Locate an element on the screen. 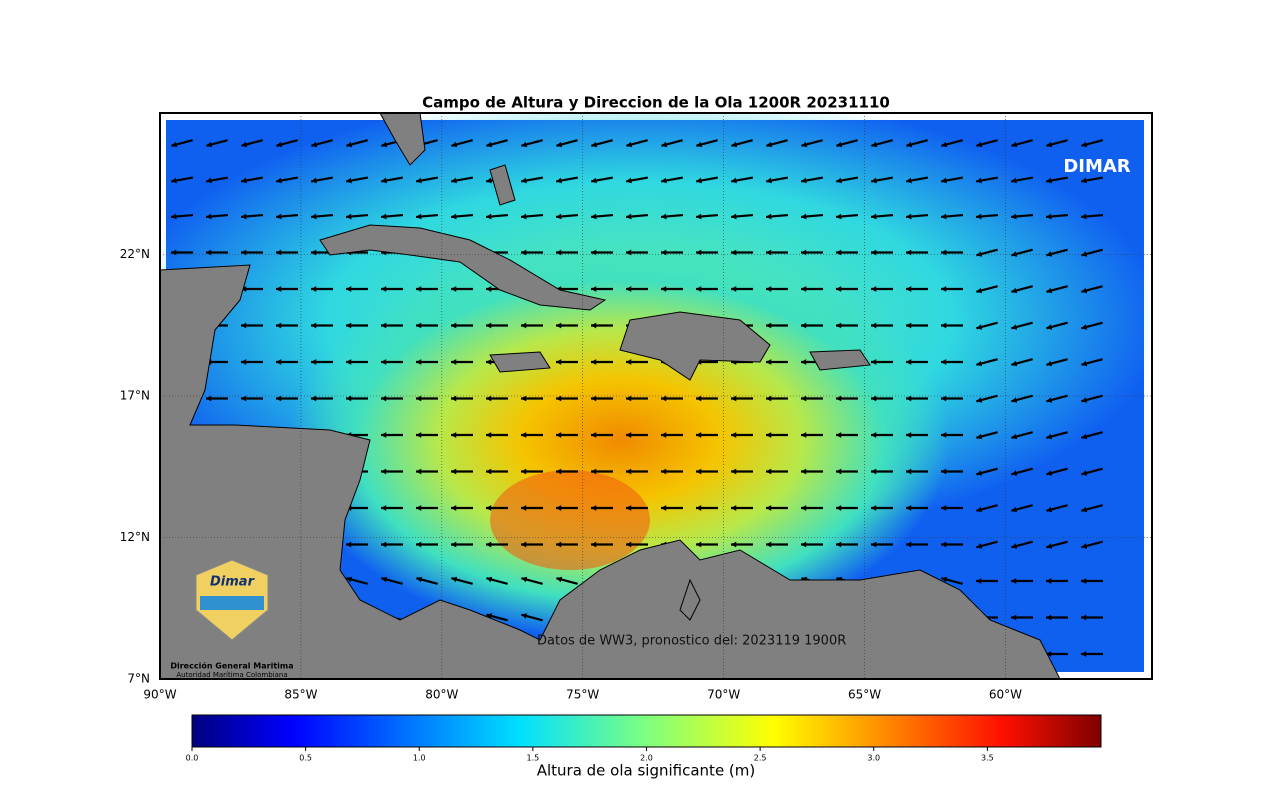 The width and height of the screenshot is (1280, 790). lat-tick-label: 7°N is located at coordinates (138, 679).